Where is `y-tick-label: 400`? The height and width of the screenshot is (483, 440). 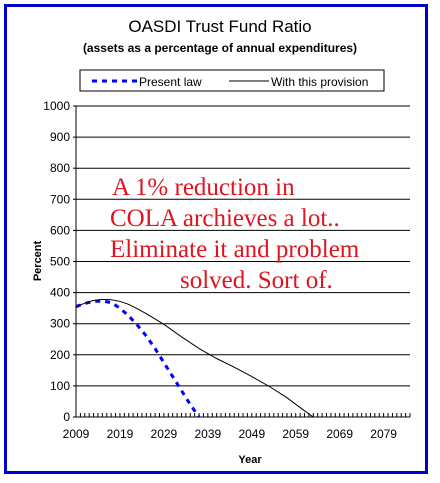 y-tick-label: 400 is located at coordinates (60, 293).